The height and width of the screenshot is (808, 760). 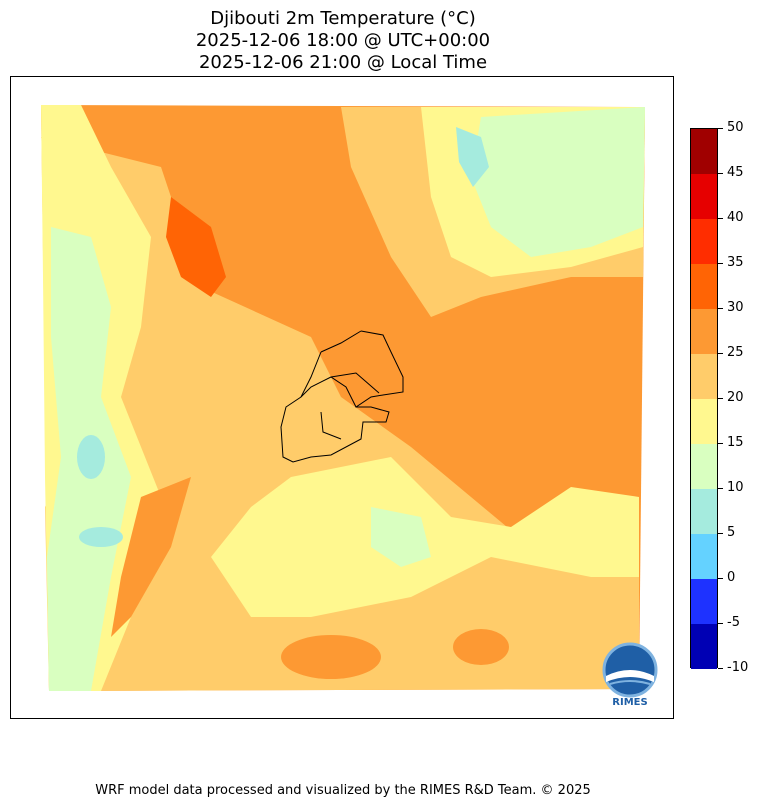 I want to click on colorbar, so click(x=704, y=398).